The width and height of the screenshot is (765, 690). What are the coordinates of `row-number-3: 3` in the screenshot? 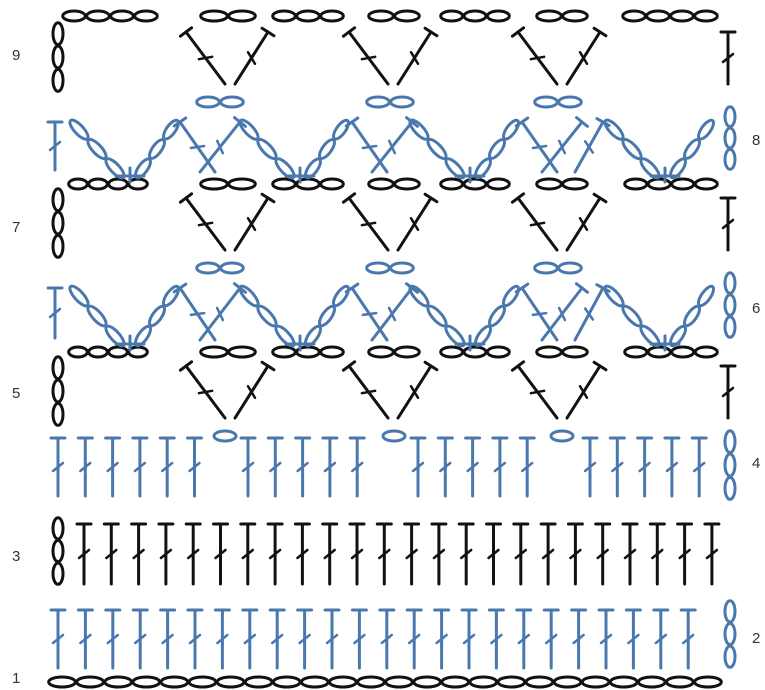 It's located at (16, 556).